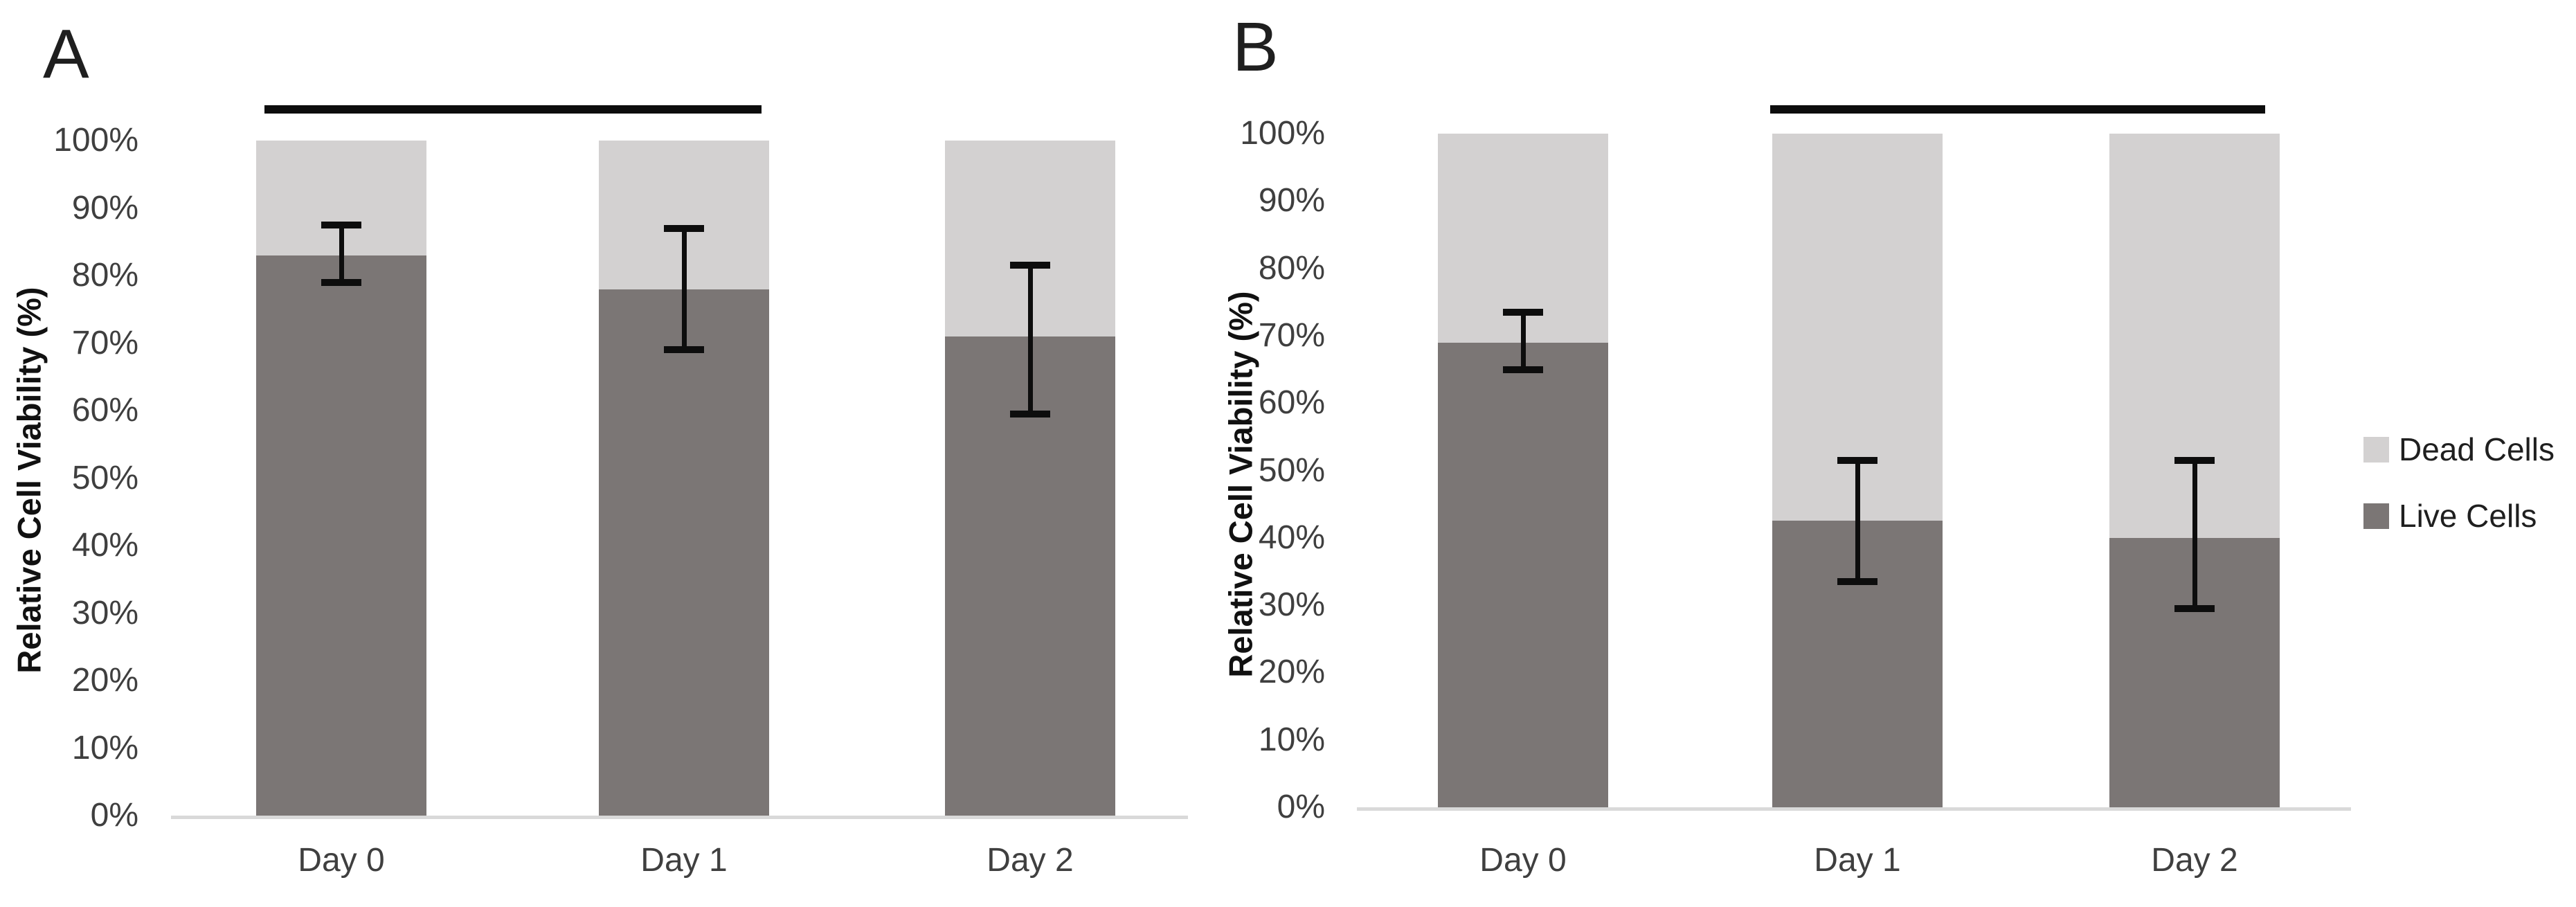 The width and height of the screenshot is (2576, 907). I want to click on panel-a-y-tick-label: 10%, so click(104, 747).